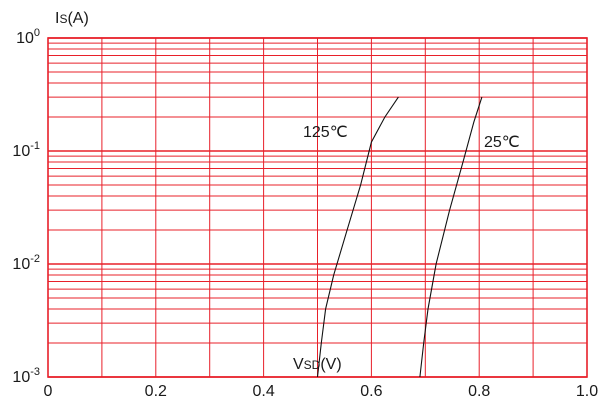 This screenshot has width=603, height=406. What do you see at coordinates (26, 263) in the screenshot?
I see `y-tick-label: 10⁻²` at bounding box center [26, 263].